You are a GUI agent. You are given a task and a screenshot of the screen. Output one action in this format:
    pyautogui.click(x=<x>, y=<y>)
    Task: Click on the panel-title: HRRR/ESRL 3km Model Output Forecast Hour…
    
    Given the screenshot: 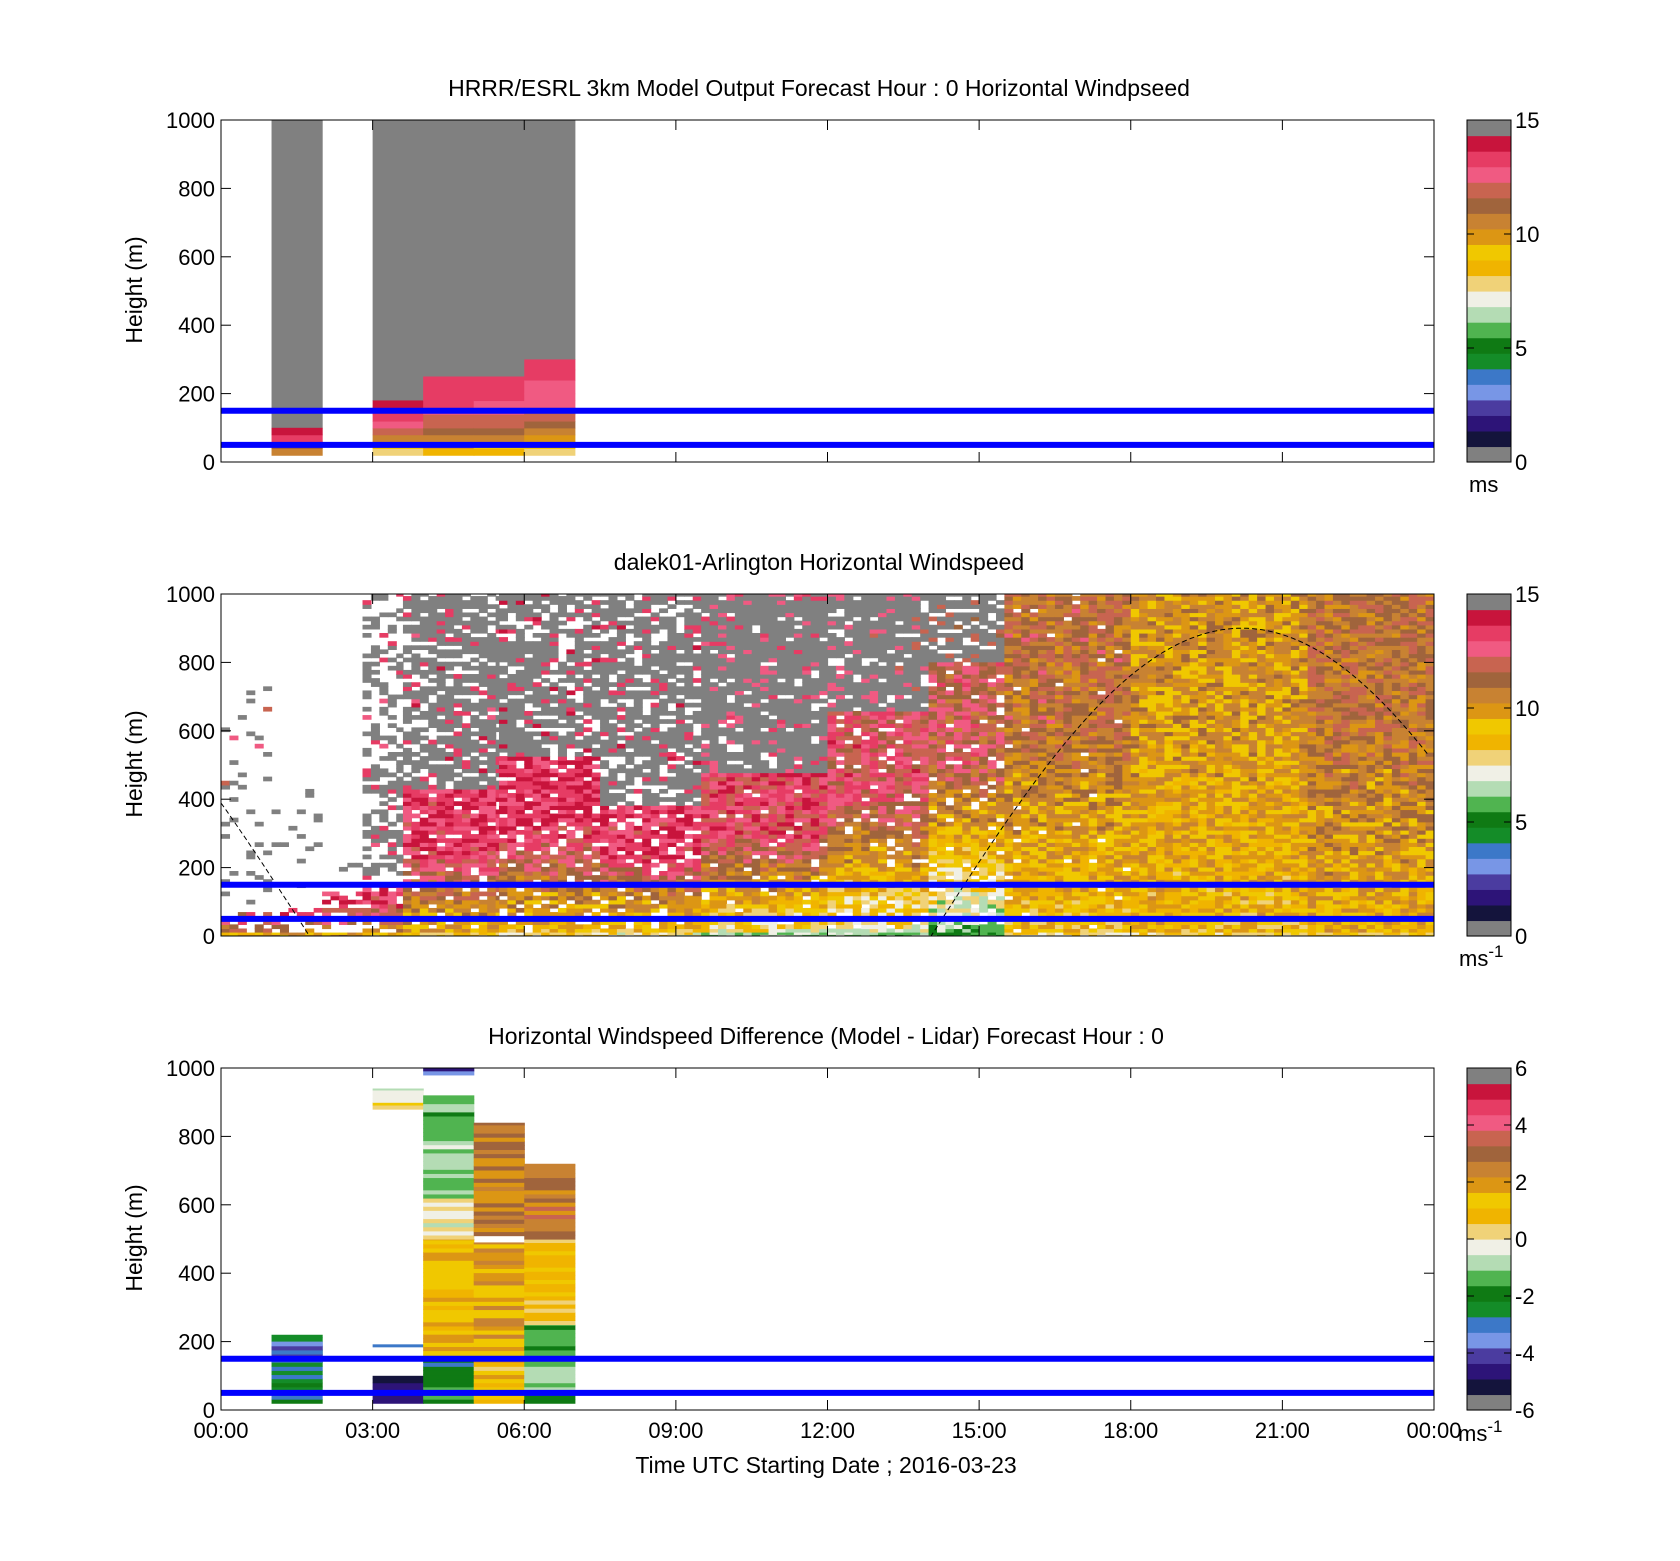 What is the action you would take?
    pyautogui.click(x=819, y=88)
    